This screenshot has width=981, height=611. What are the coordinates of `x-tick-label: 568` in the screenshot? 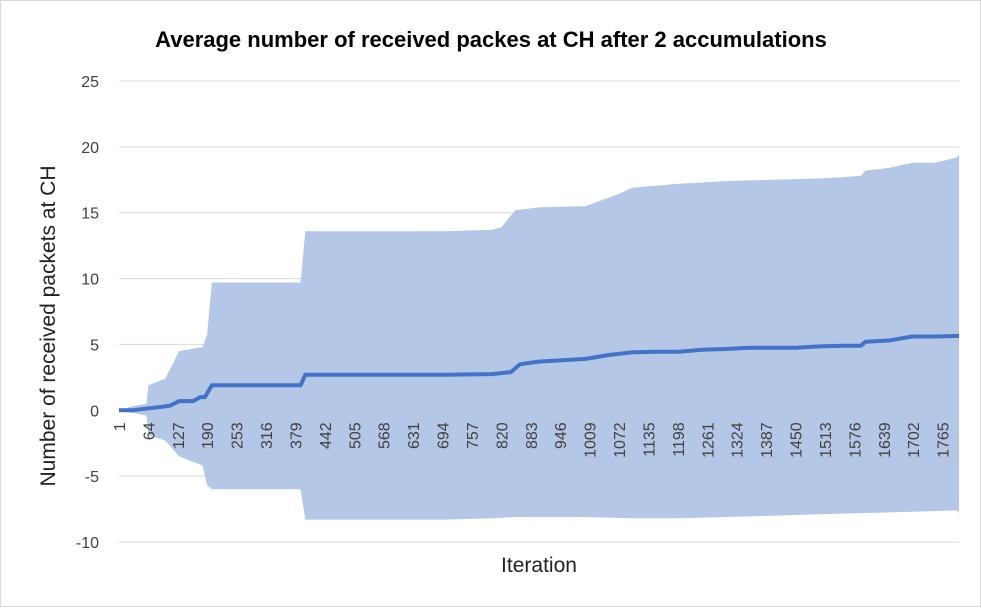 It's located at (385, 435).